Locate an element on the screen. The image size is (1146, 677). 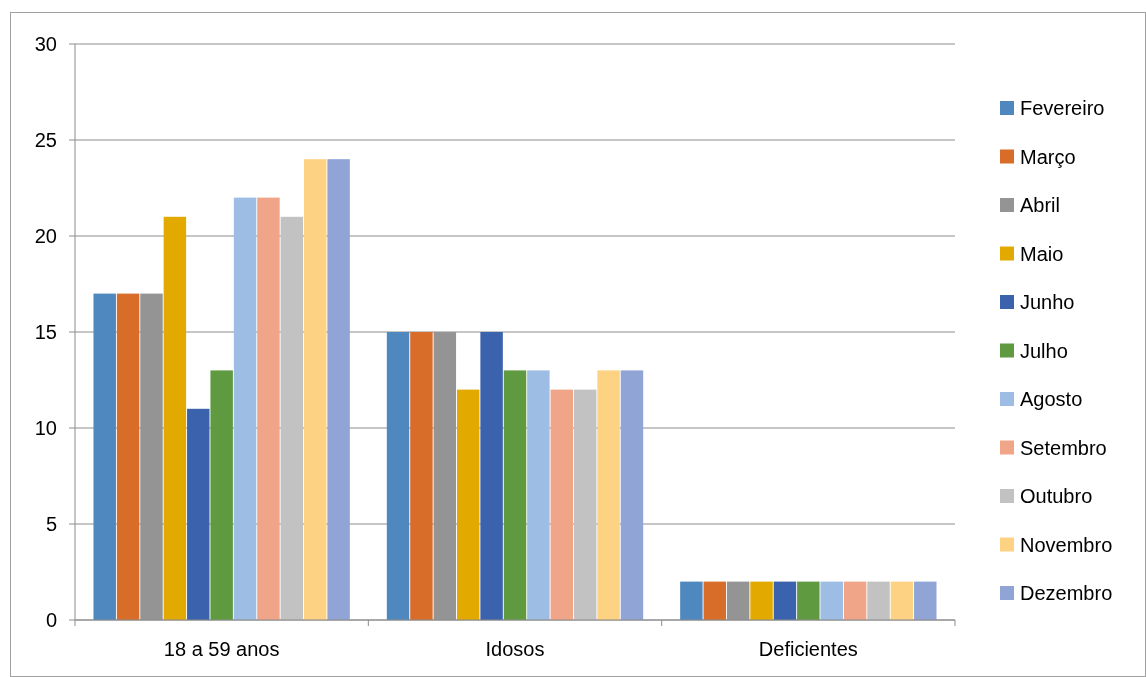
y-tick-label: 20 is located at coordinates (45, 236).